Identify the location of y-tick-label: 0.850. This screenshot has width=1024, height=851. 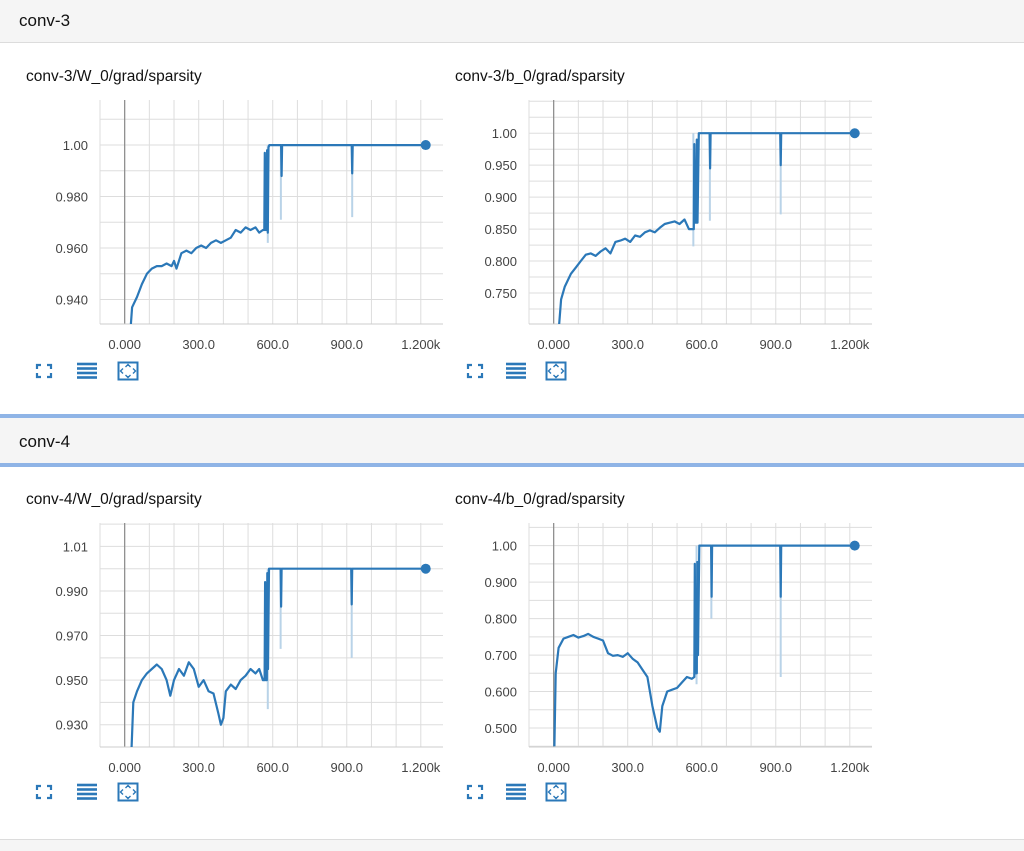
(500, 229).